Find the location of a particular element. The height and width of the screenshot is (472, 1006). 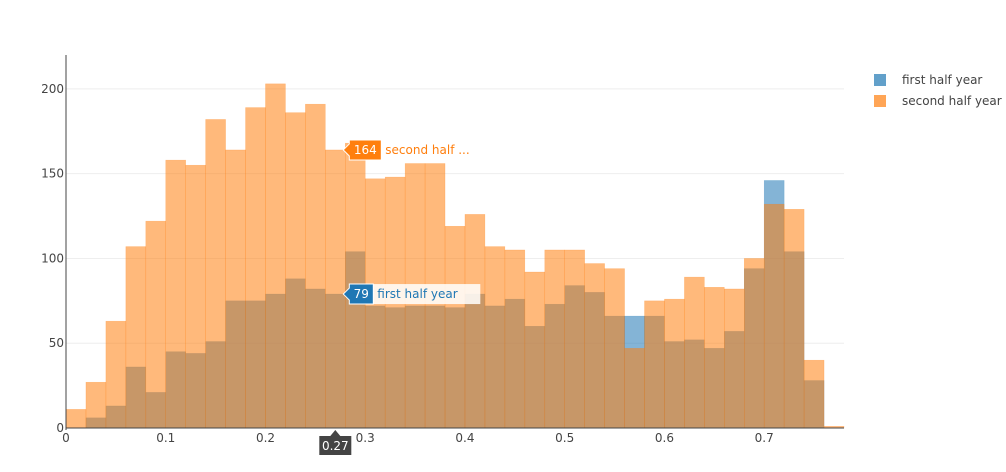

hover-x-box is located at coordinates (335, 442).